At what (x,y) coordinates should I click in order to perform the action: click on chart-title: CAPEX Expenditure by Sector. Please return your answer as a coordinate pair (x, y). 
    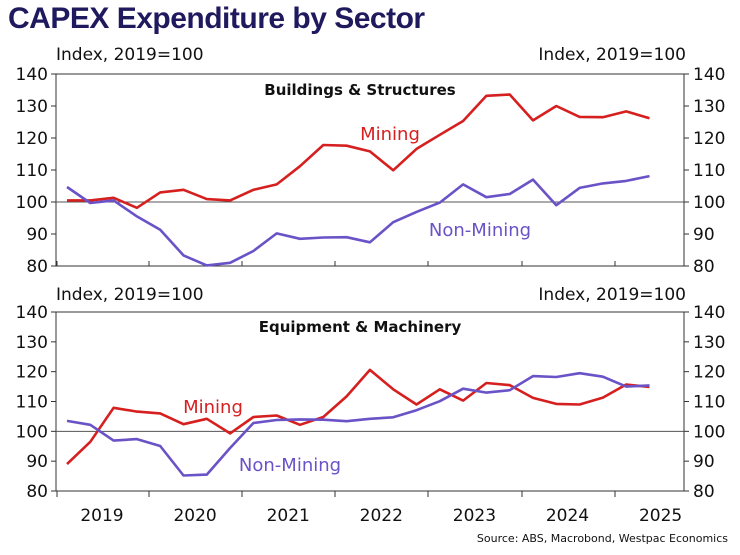
    Looking at the image, I should click on (216, 18).